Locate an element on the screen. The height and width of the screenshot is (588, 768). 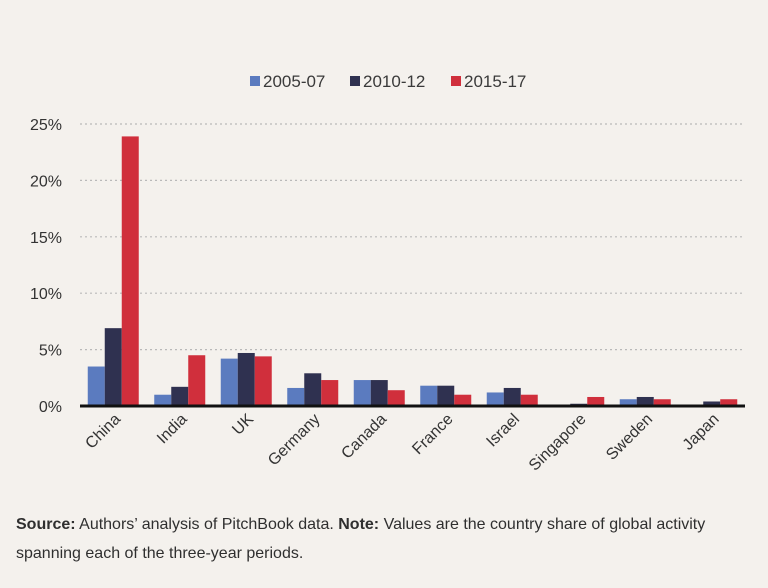
y-tick-label: 20% is located at coordinates (46, 181).